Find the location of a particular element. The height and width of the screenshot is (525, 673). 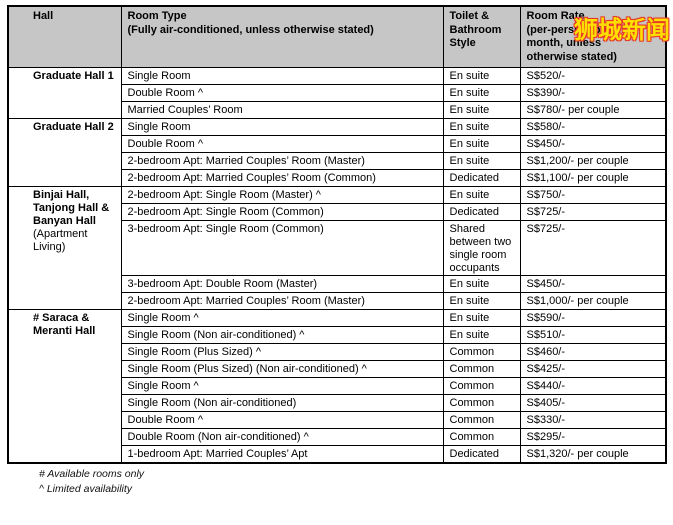

table-row: Single Room (Plus Sized) ^ Common S$460/- is located at coordinates (337, 352).